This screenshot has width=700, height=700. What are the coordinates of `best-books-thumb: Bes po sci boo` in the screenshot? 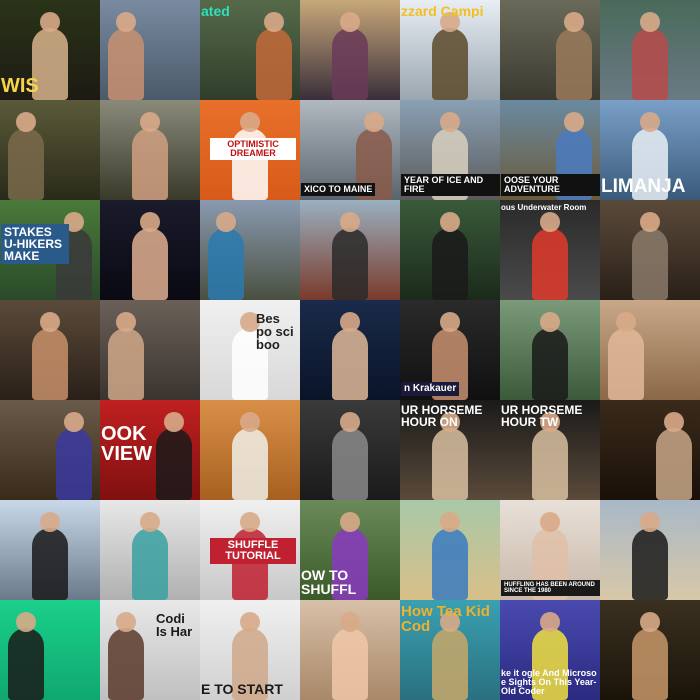 It's located at (250, 350).